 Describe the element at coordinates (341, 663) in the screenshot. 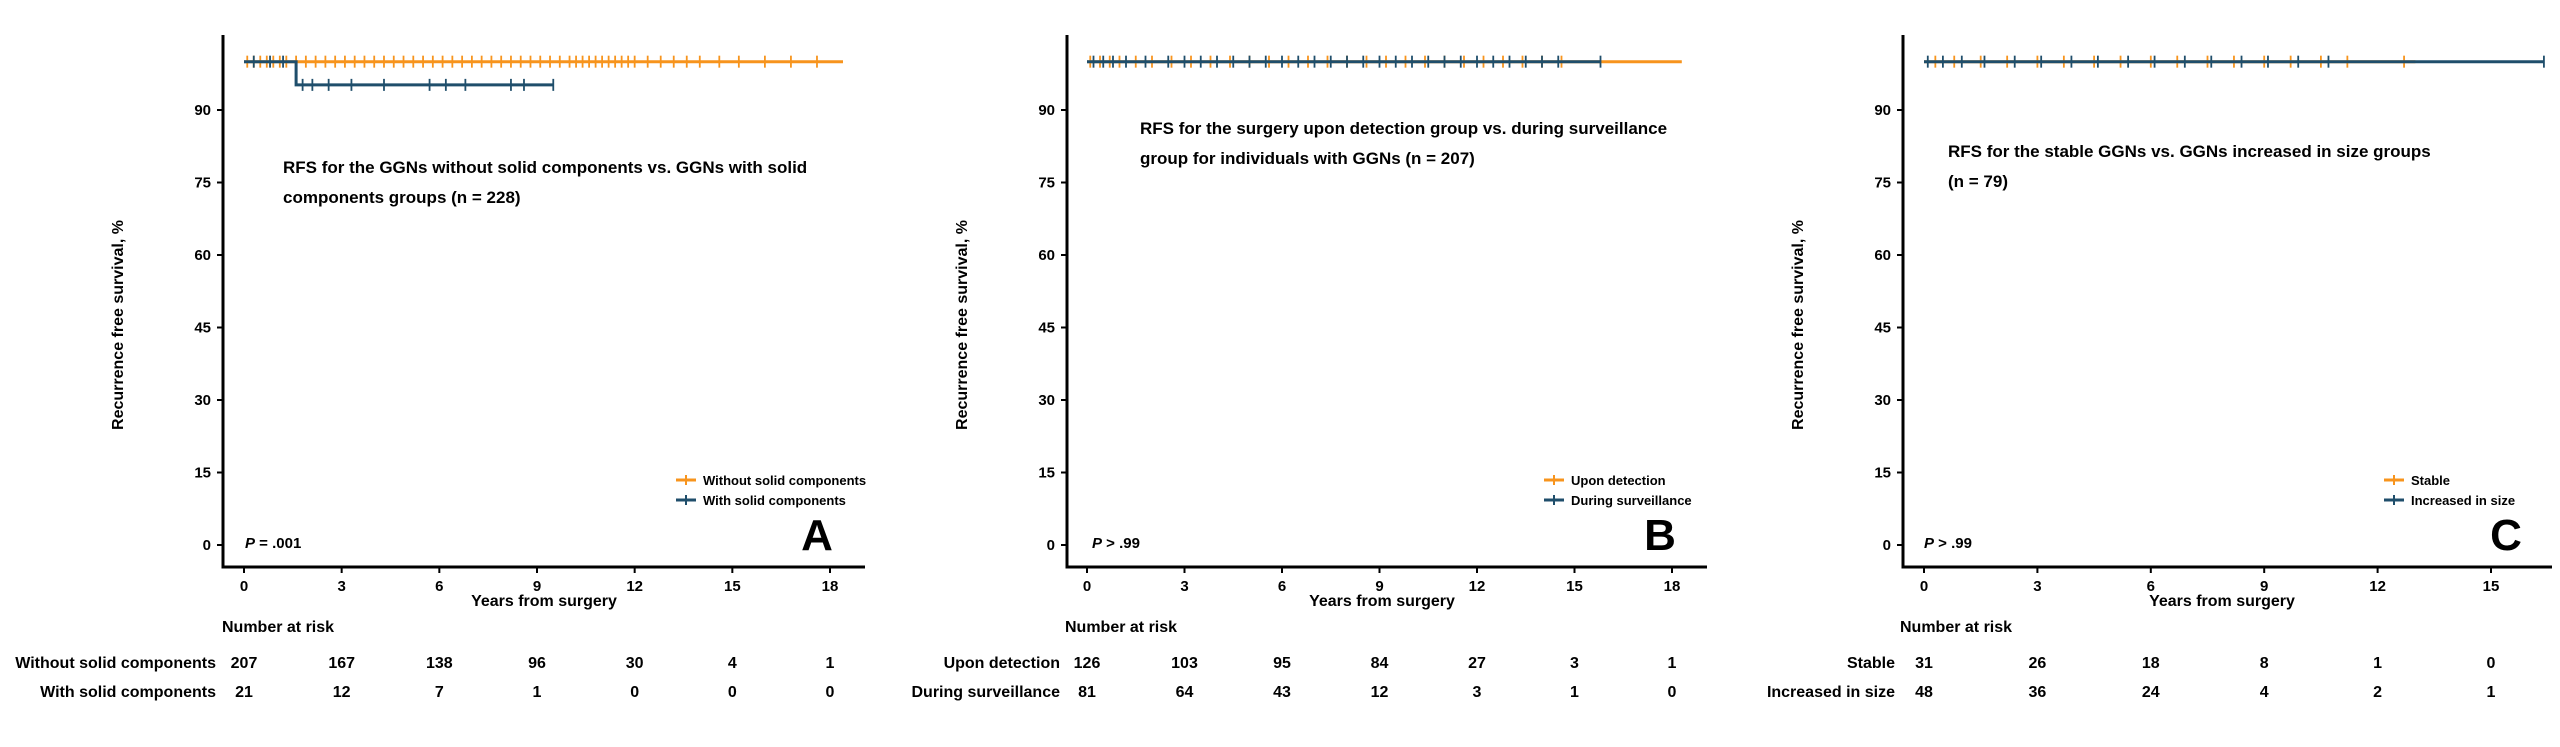

I see `risk-value: 167` at that location.